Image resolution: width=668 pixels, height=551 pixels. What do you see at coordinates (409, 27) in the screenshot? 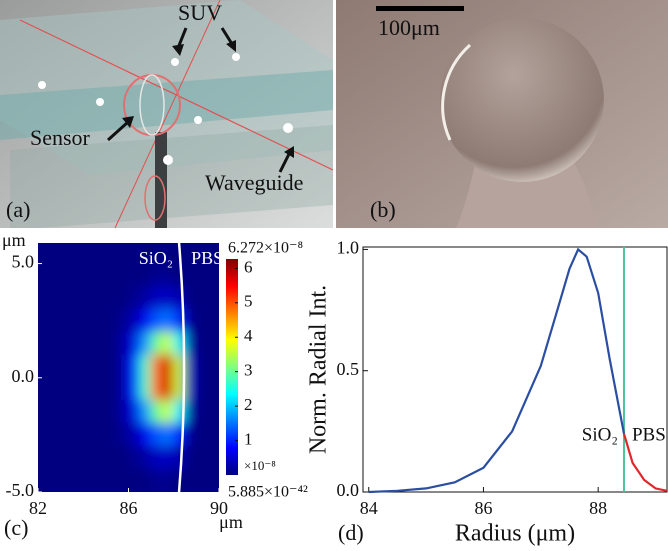
I see `scale-bar-label: 100μm` at bounding box center [409, 27].